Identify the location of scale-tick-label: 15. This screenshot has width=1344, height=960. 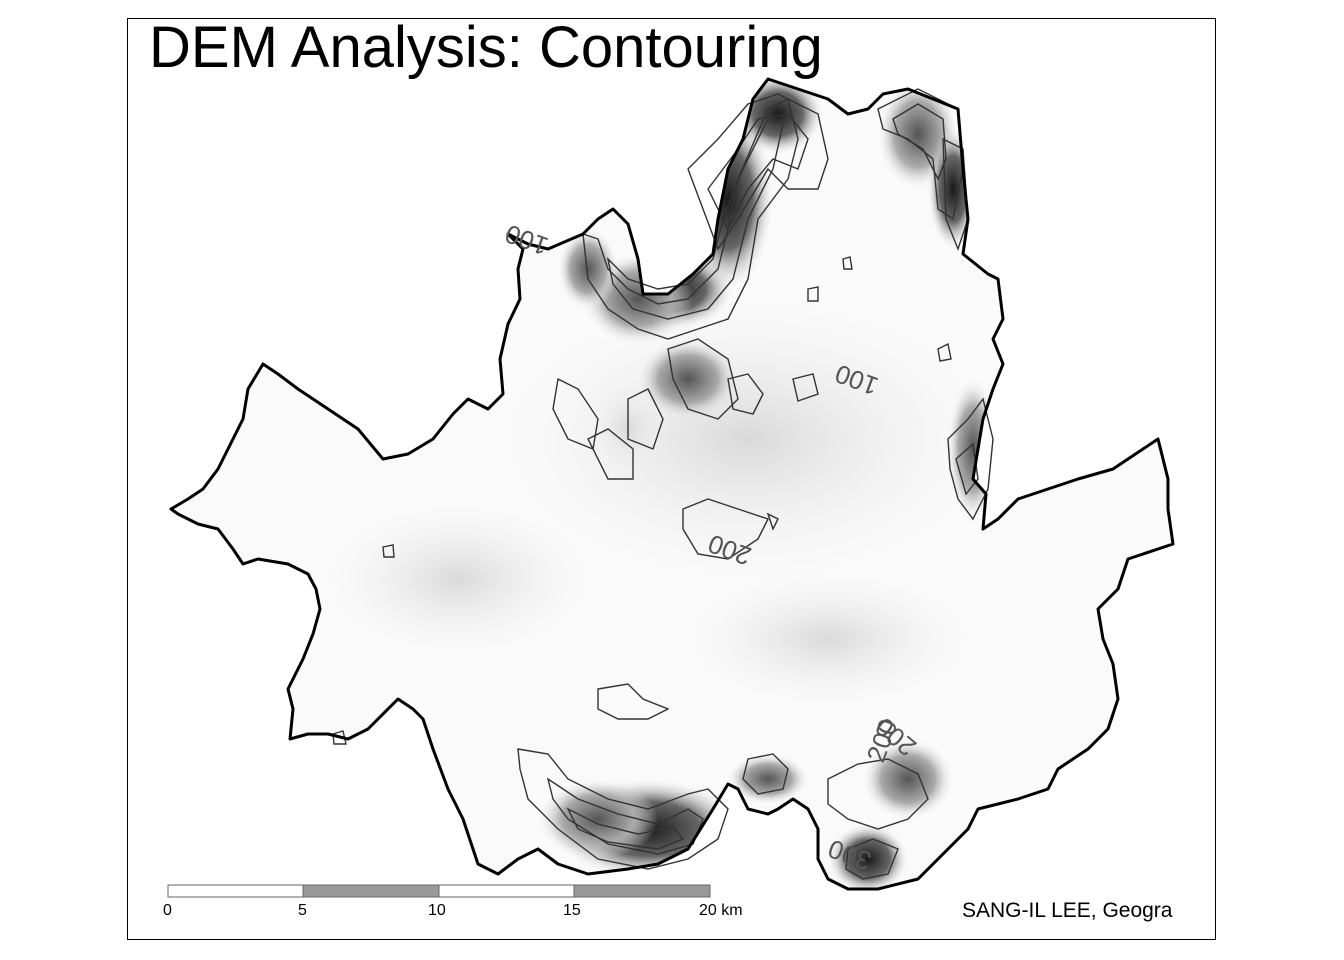
(572, 910).